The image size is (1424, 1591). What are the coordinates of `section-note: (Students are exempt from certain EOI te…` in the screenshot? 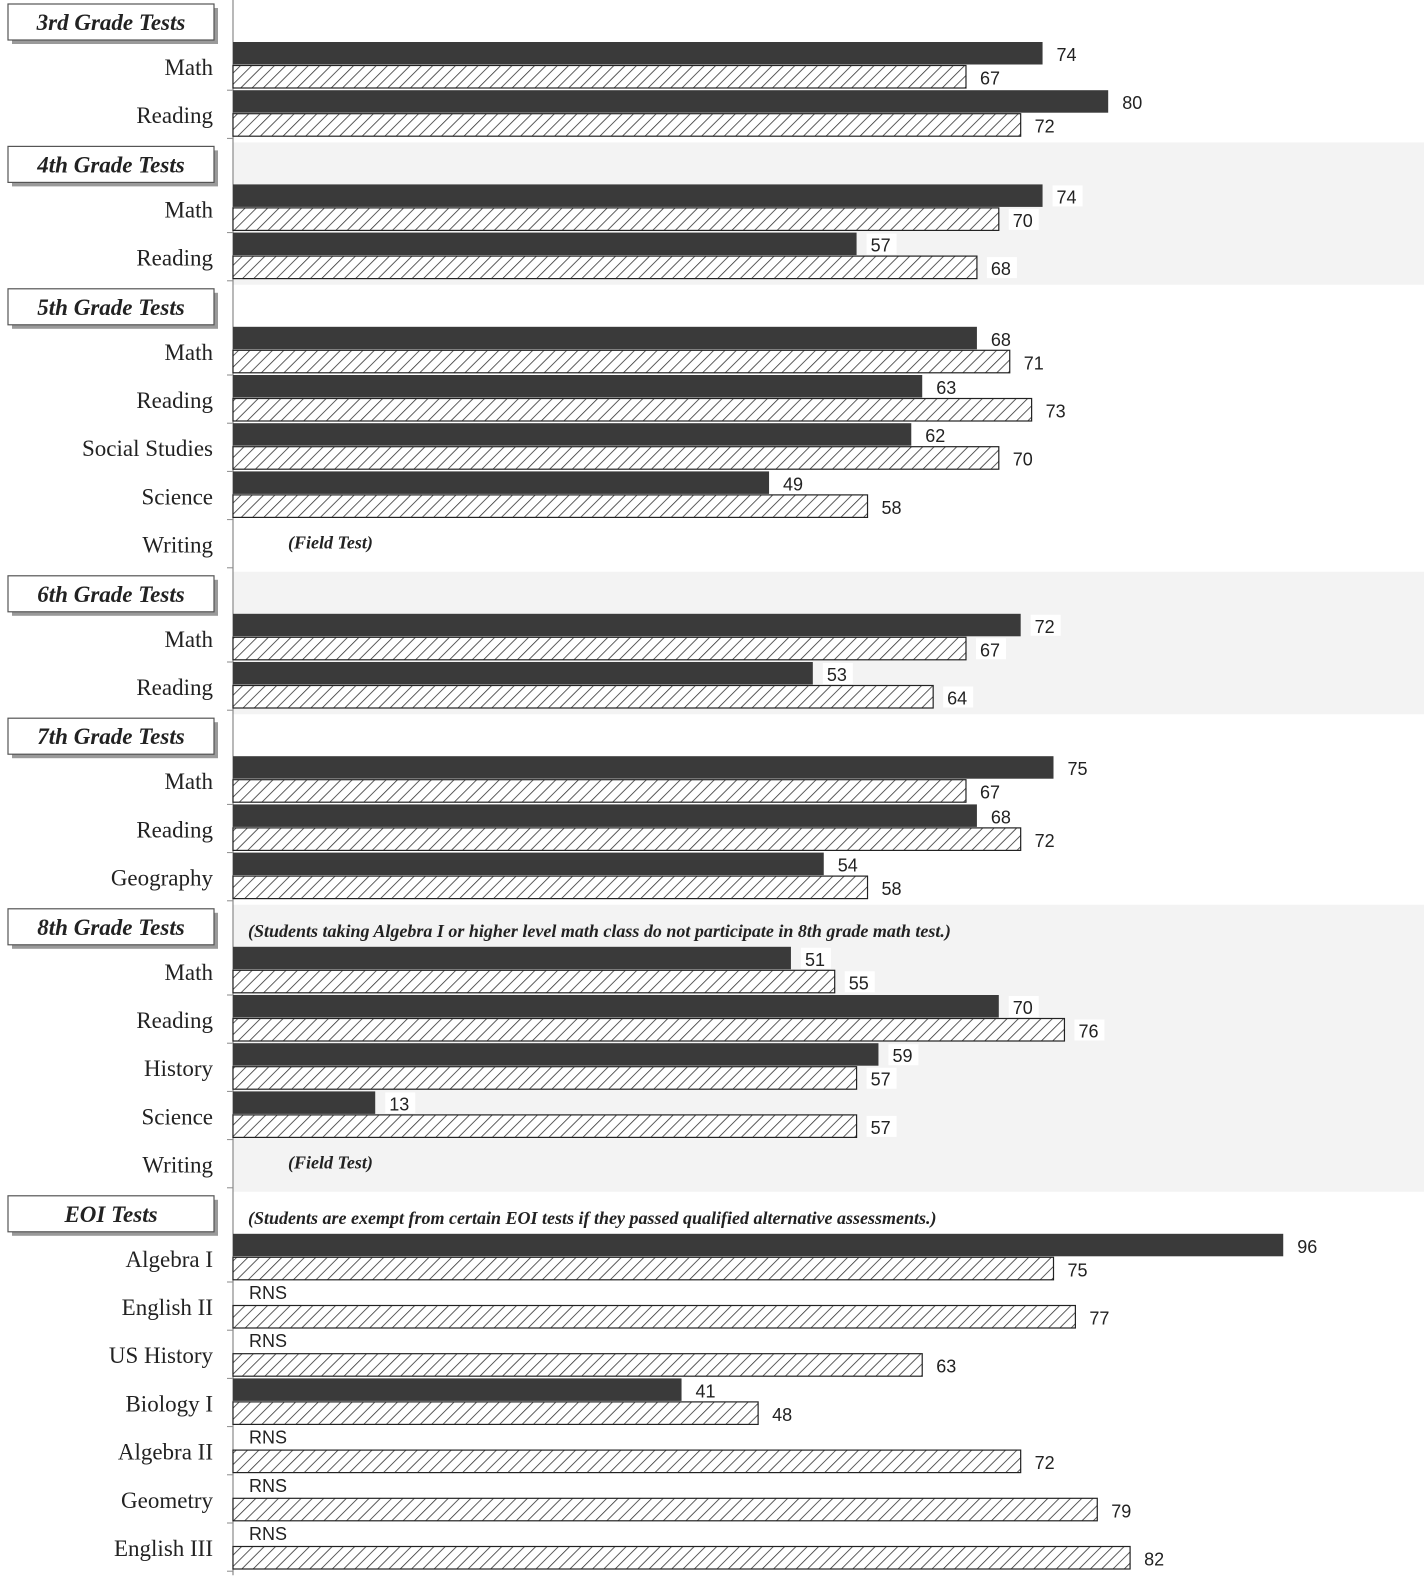 It's located at (592, 1218).